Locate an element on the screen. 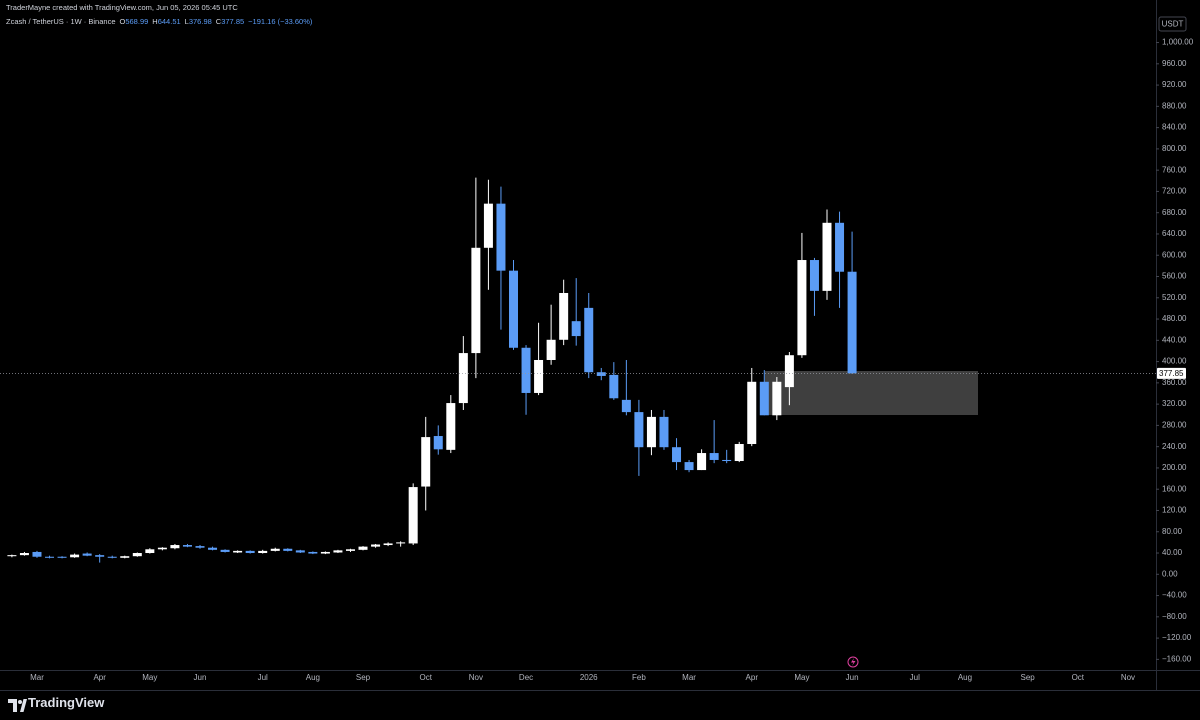 Image resolution: width=1200 pixels, height=720 pixels. y-tick-label: 40.00 is located at coordinates (1172, 552).